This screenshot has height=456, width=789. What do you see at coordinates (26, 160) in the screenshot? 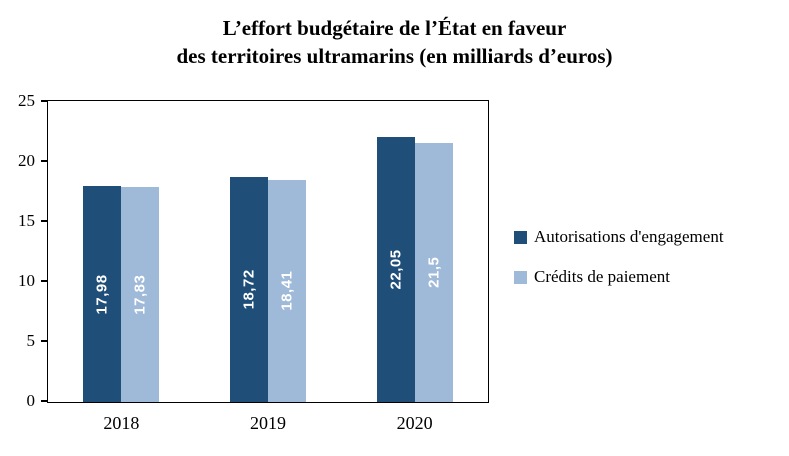
I see `y-axis-label-20: 20` at bounding box center [26, 160].